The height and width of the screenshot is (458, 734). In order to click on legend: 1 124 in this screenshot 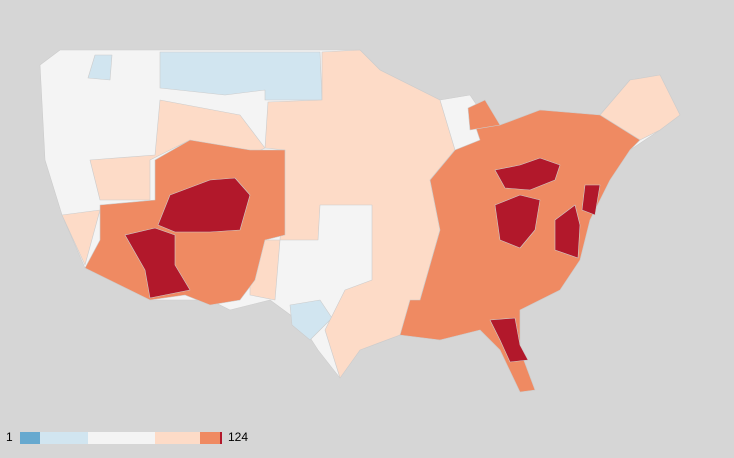, I will do `click(127, 437)`.